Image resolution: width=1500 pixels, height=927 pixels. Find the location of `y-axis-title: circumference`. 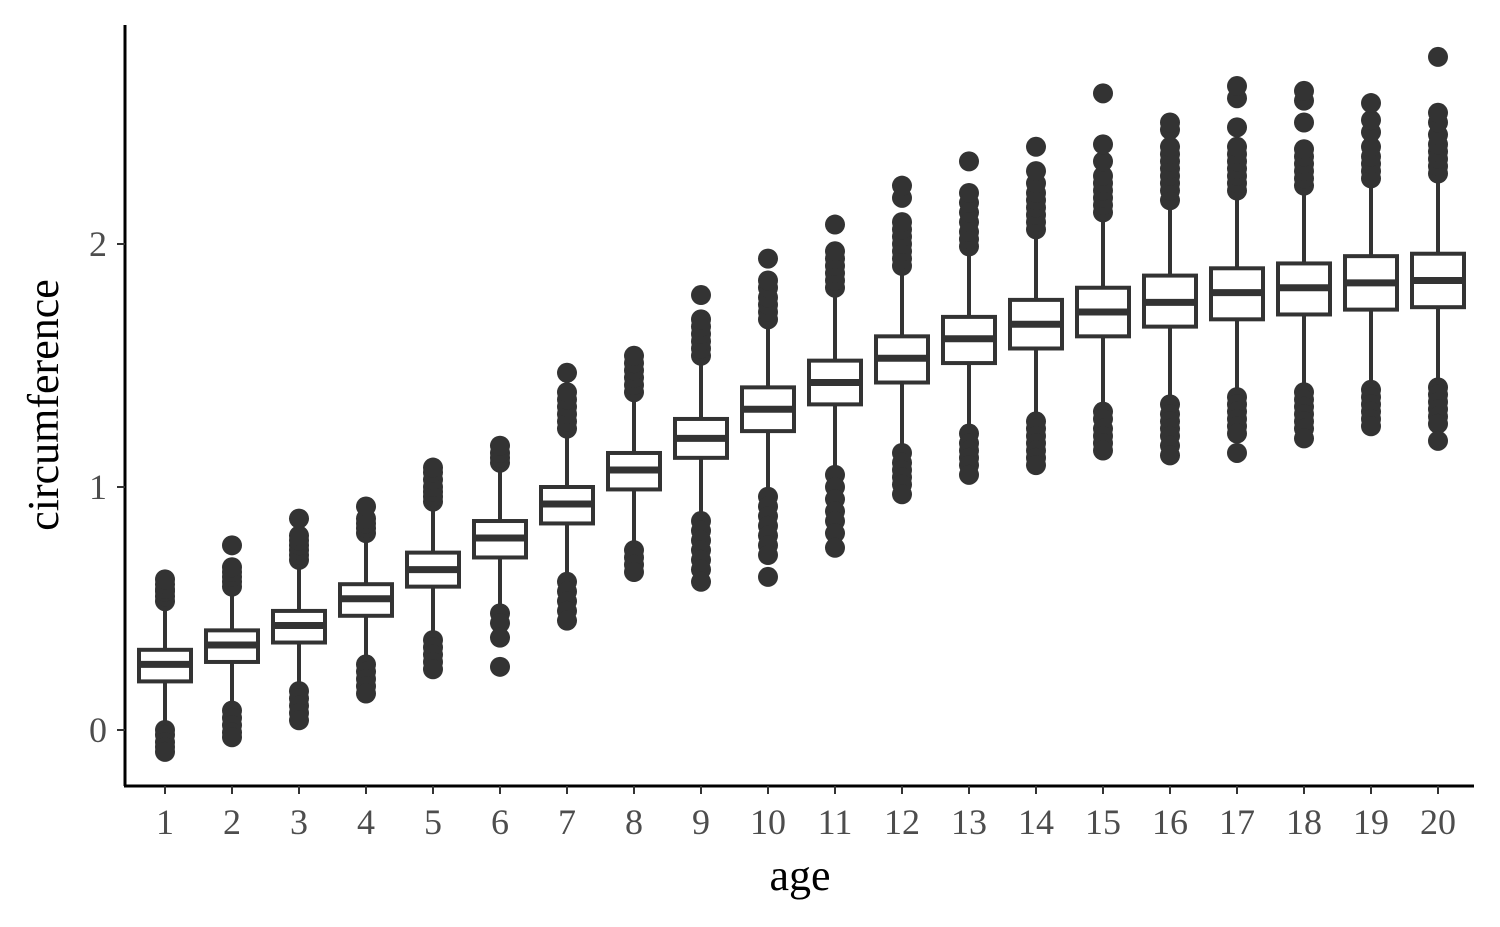

y-axis-title: circumference is located at coordinates (43, 405).